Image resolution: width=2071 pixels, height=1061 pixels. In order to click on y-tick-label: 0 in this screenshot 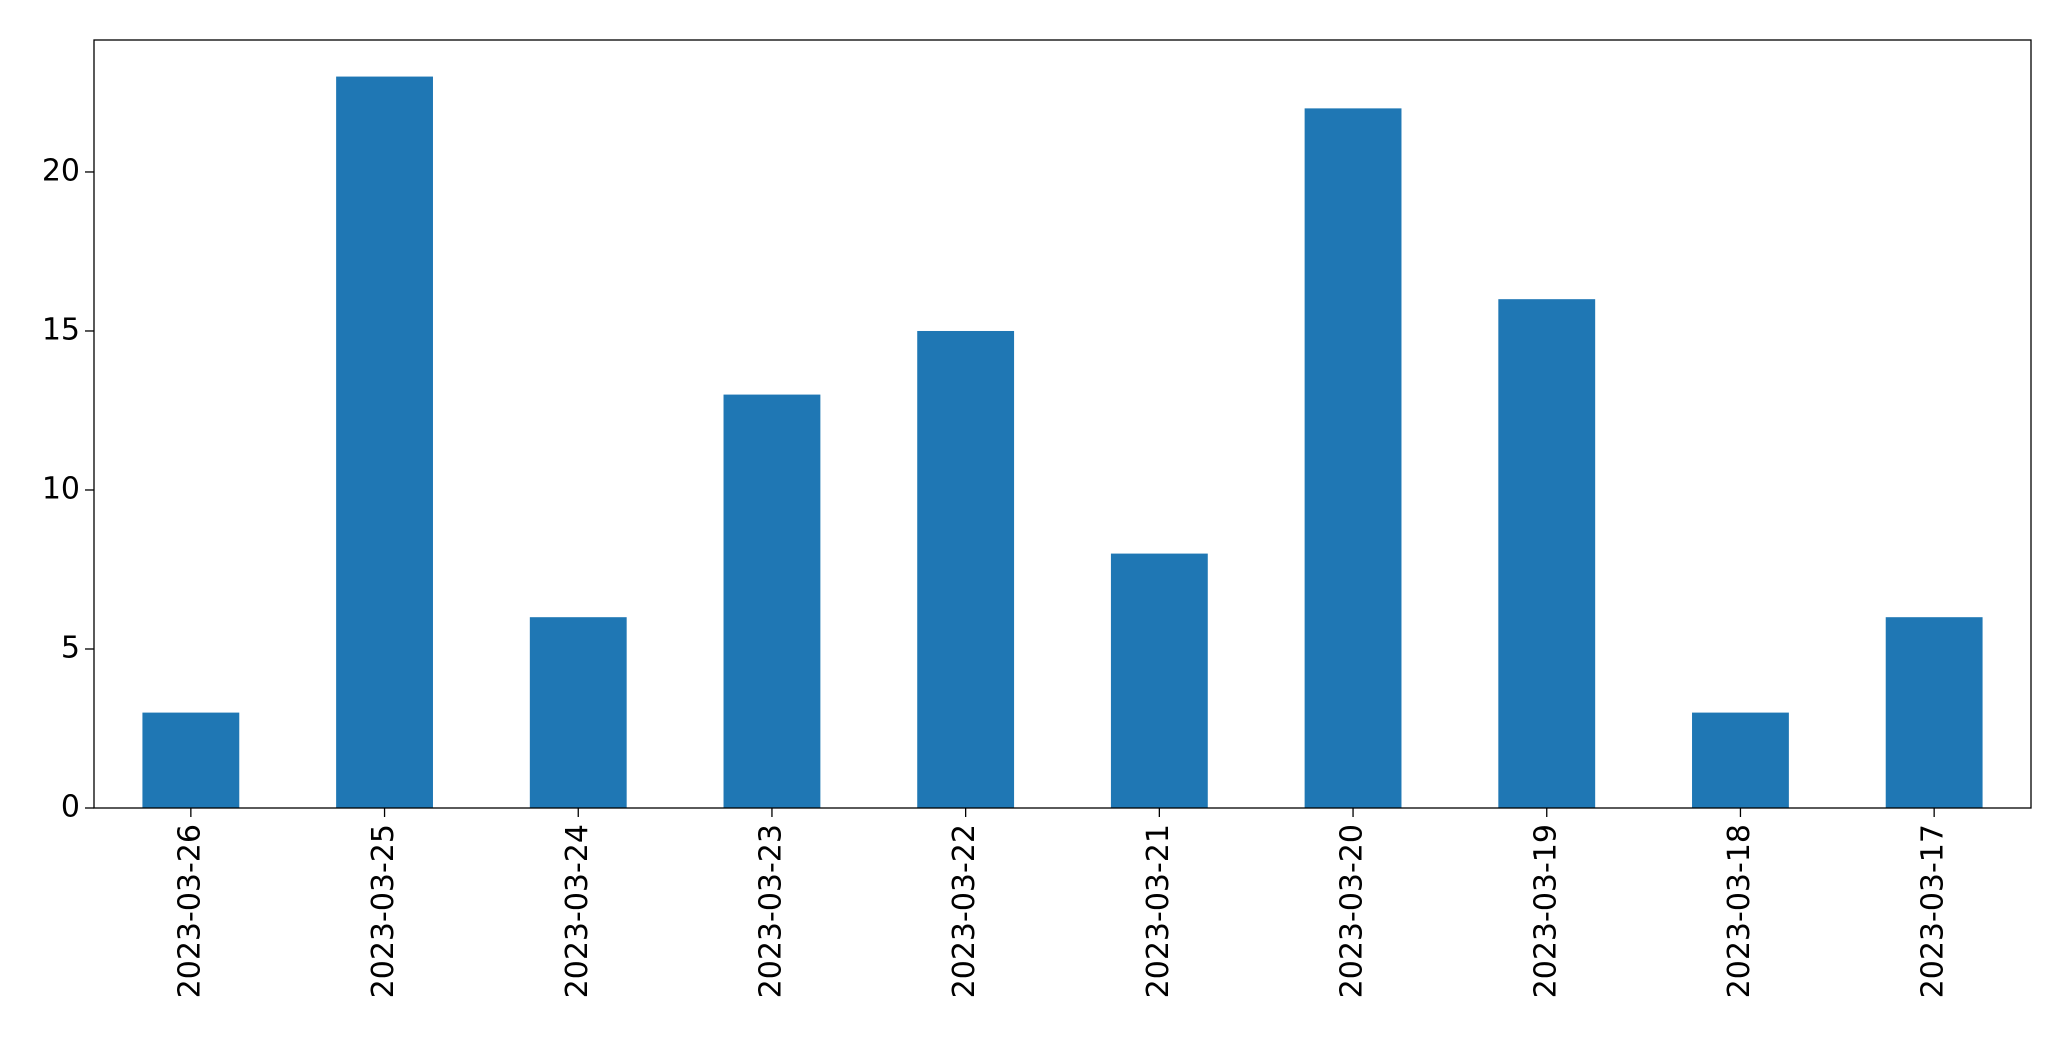, I will do `click(70, 807)`.